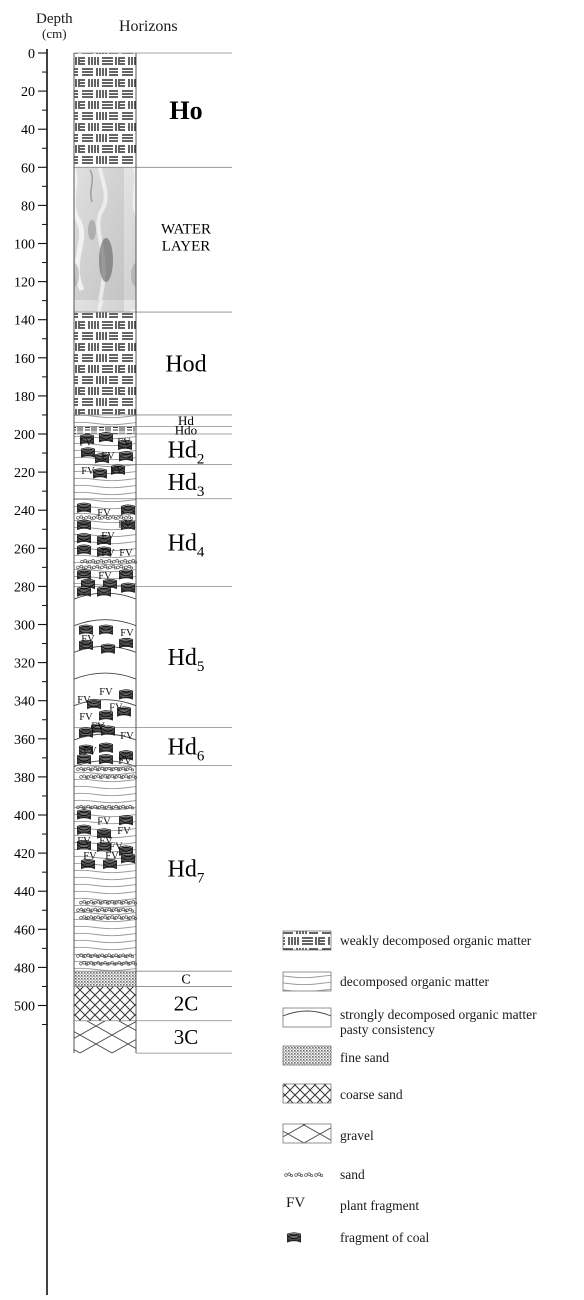 This screenshot has width=584, height=1300. What do you see at coordinates (31, 54) in the screenshot?
I see `depth-tick-label: 0` at bounding box center [31, 54].